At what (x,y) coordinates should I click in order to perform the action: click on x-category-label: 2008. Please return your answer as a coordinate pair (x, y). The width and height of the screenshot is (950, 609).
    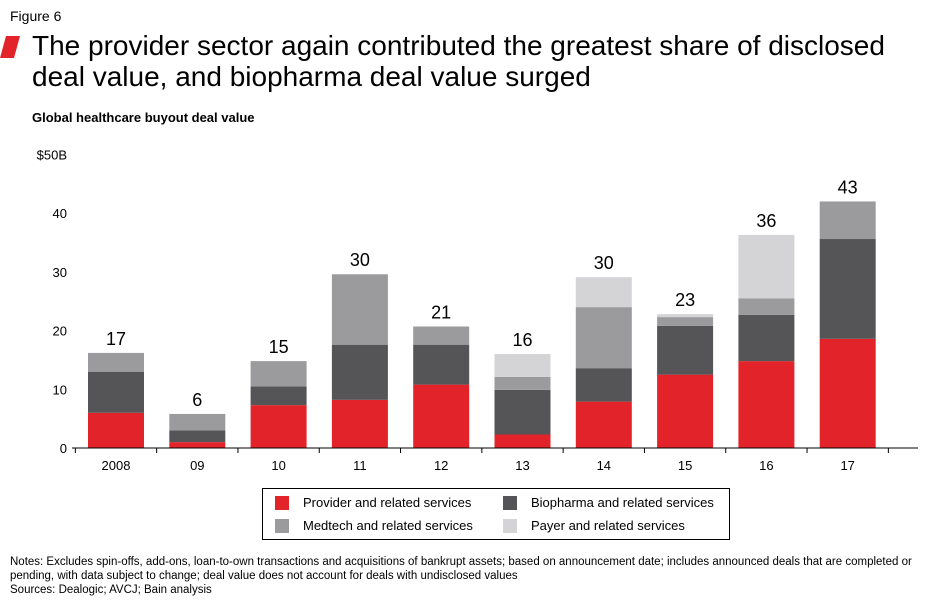
    Looking at the image, I should click on (116, 465).